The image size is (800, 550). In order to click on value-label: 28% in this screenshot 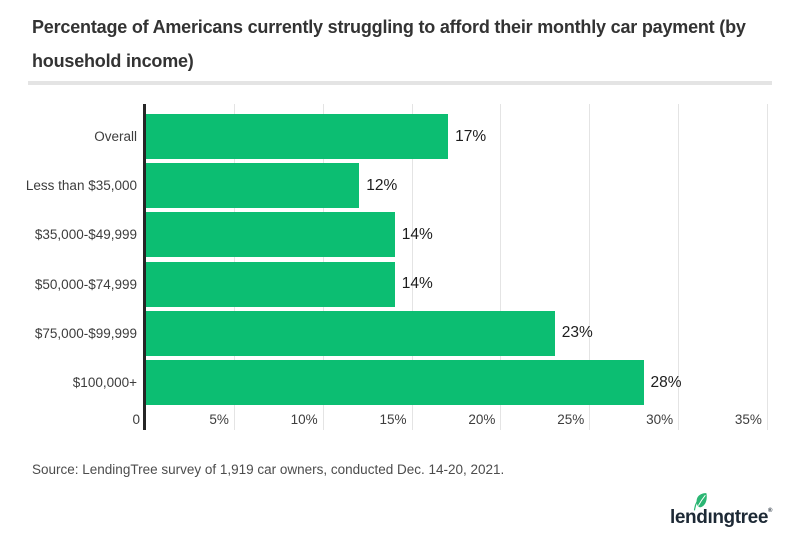, I will do `click(666, 382)`.